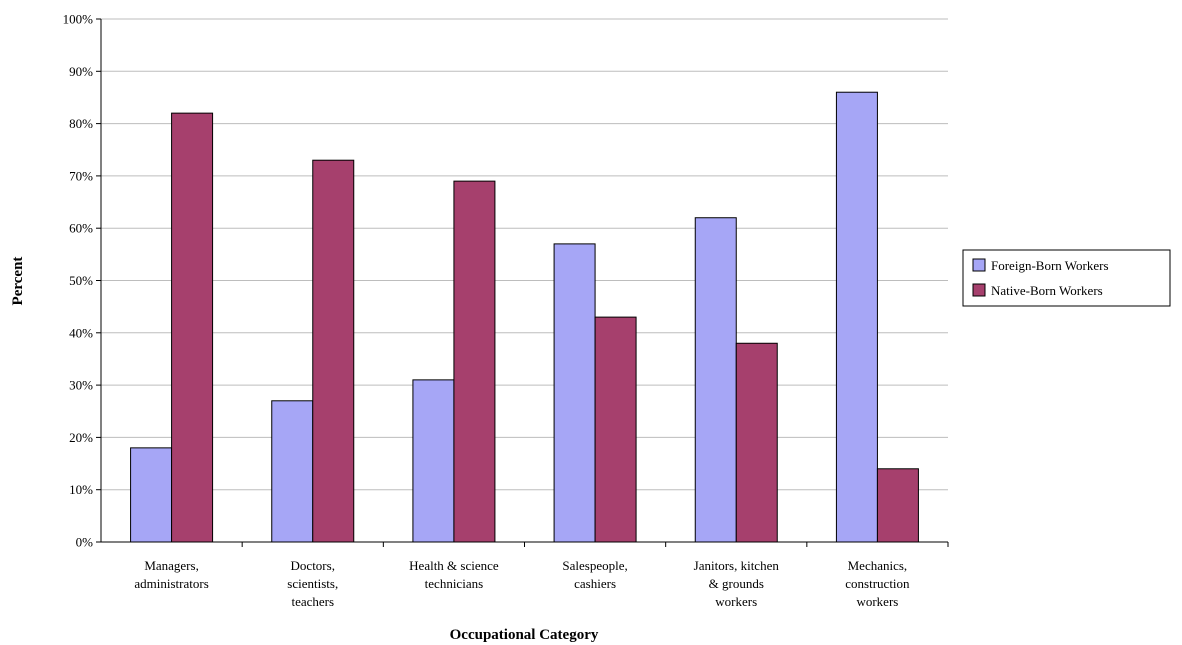 The height and width of the screenshot is (645, 1182). Describe the element at coordinates (979, 265) in the screenshot. I see `legend-swatch-foreign-born` at that location.